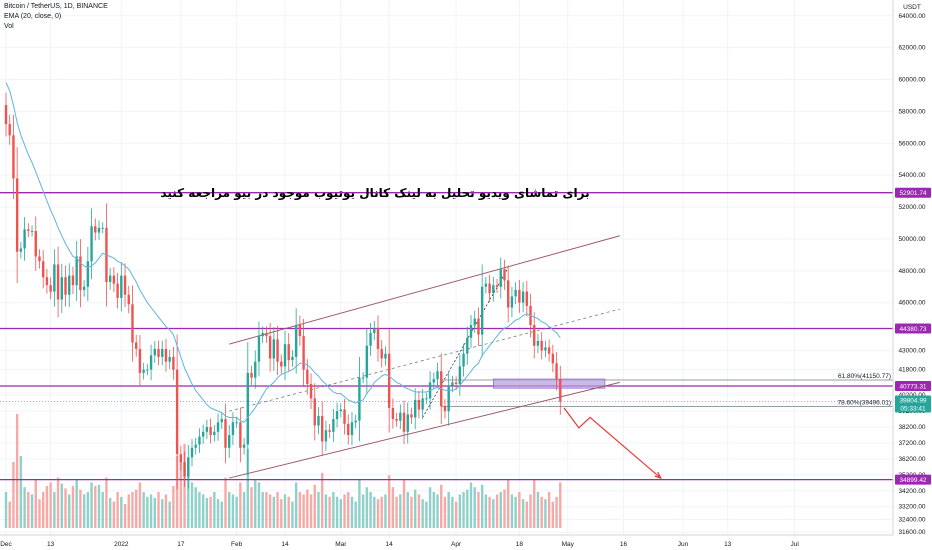 This screenshot has width=932, height=550. What do you see at coordinates (911, 271) in the screenshot?
I see `price-tick-label: 48000.00` at bounding box center [911, 271].